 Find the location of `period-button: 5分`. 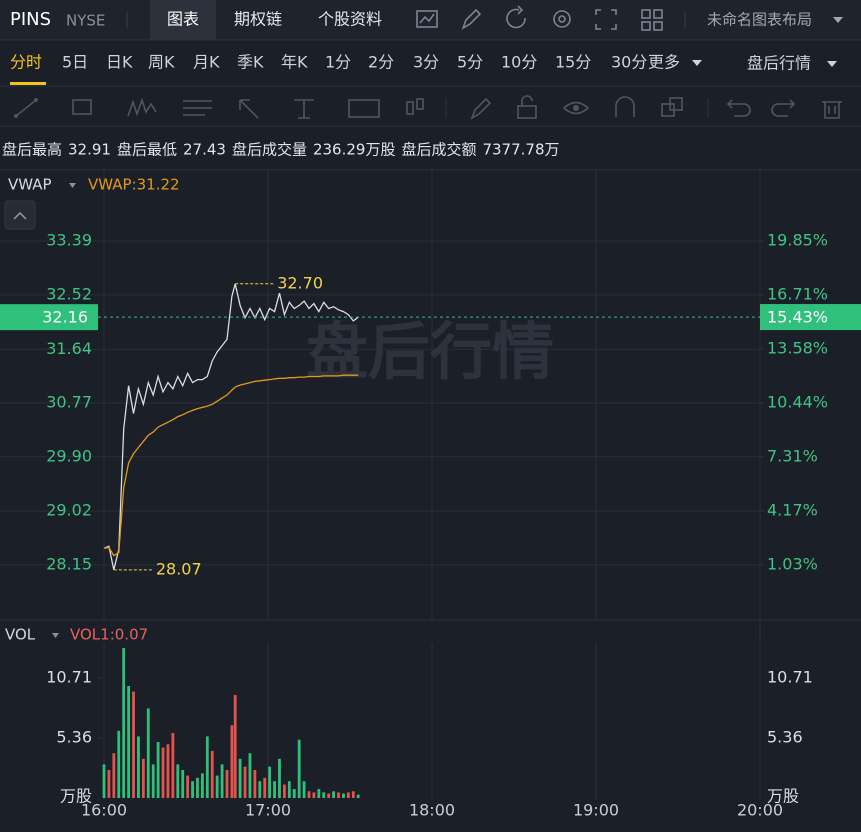

period-button: 5分 is located at coordinates (470, 62).